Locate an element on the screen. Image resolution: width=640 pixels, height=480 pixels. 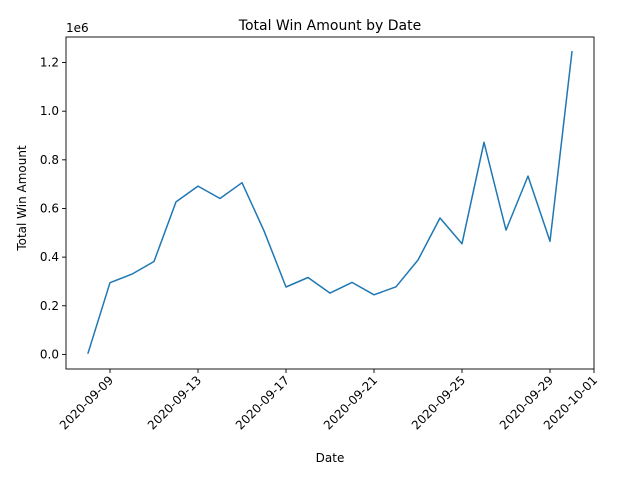
y-ticks: 0.0 0.2 0.4 0.6 0.8 1.0 1.2 is located at coordinates (53, 208).